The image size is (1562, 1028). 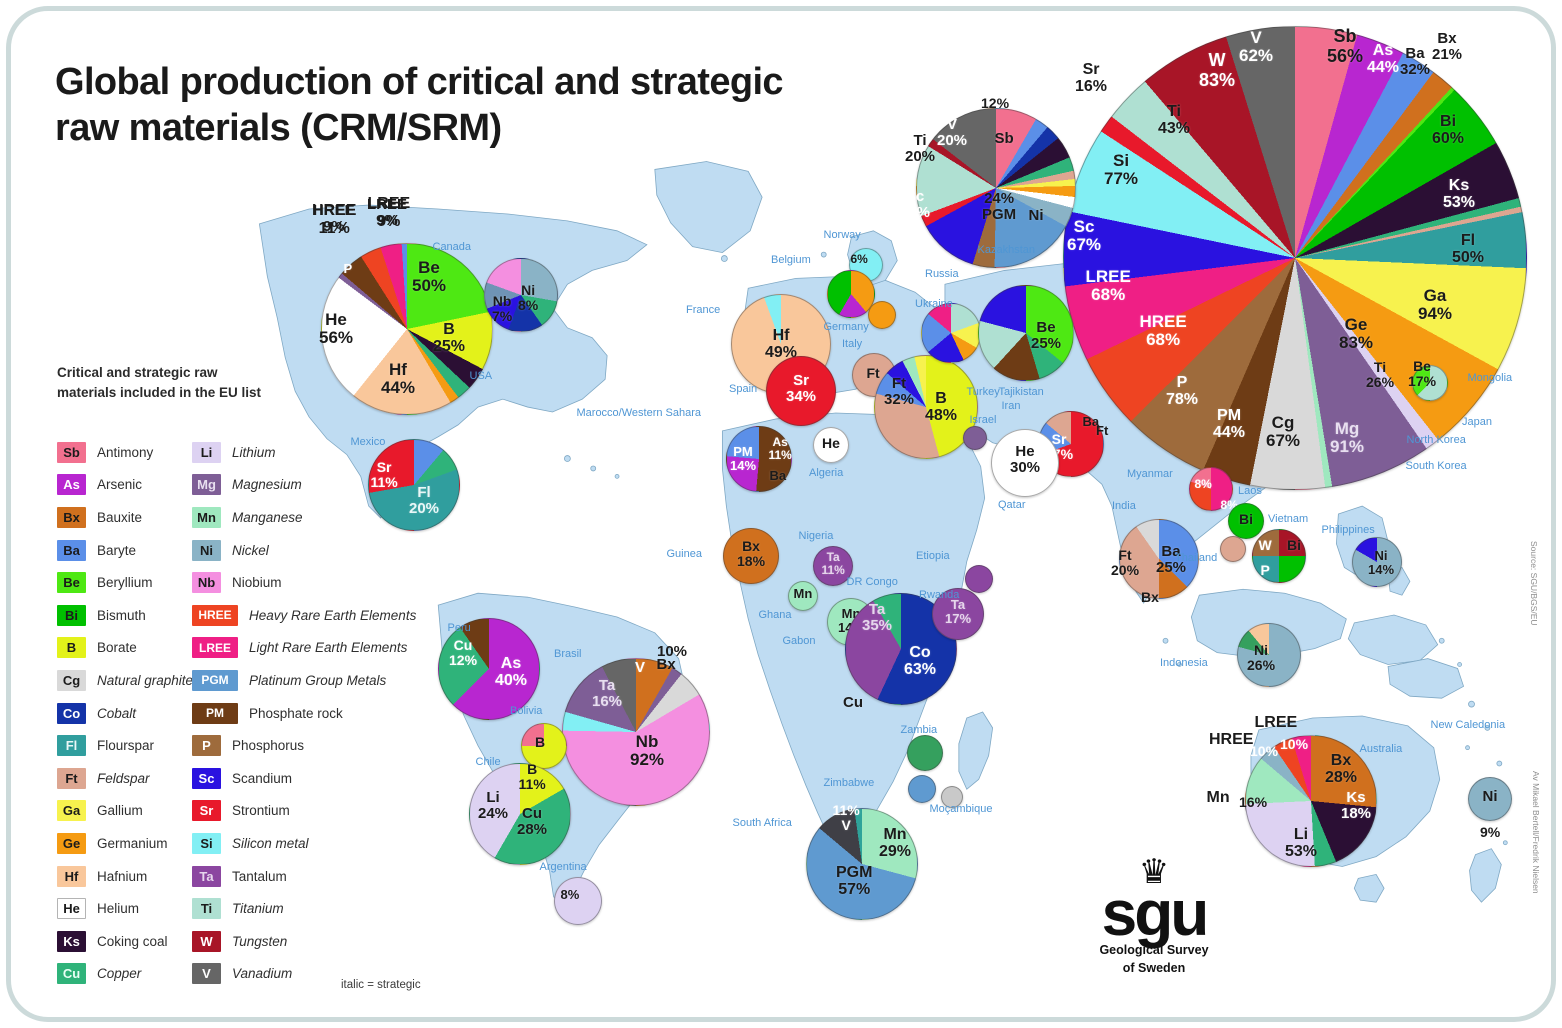 I want to click on pie-chart-bolivia, so click(x=544, y=746).